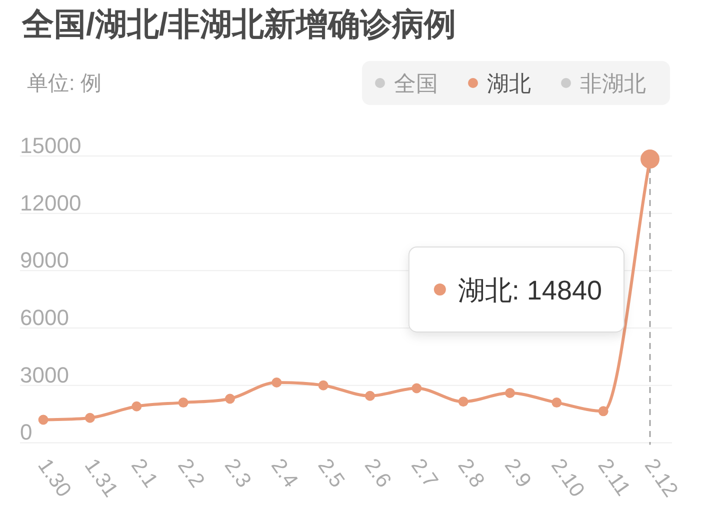  I want to click on ytick: 0, so click(26, 432).